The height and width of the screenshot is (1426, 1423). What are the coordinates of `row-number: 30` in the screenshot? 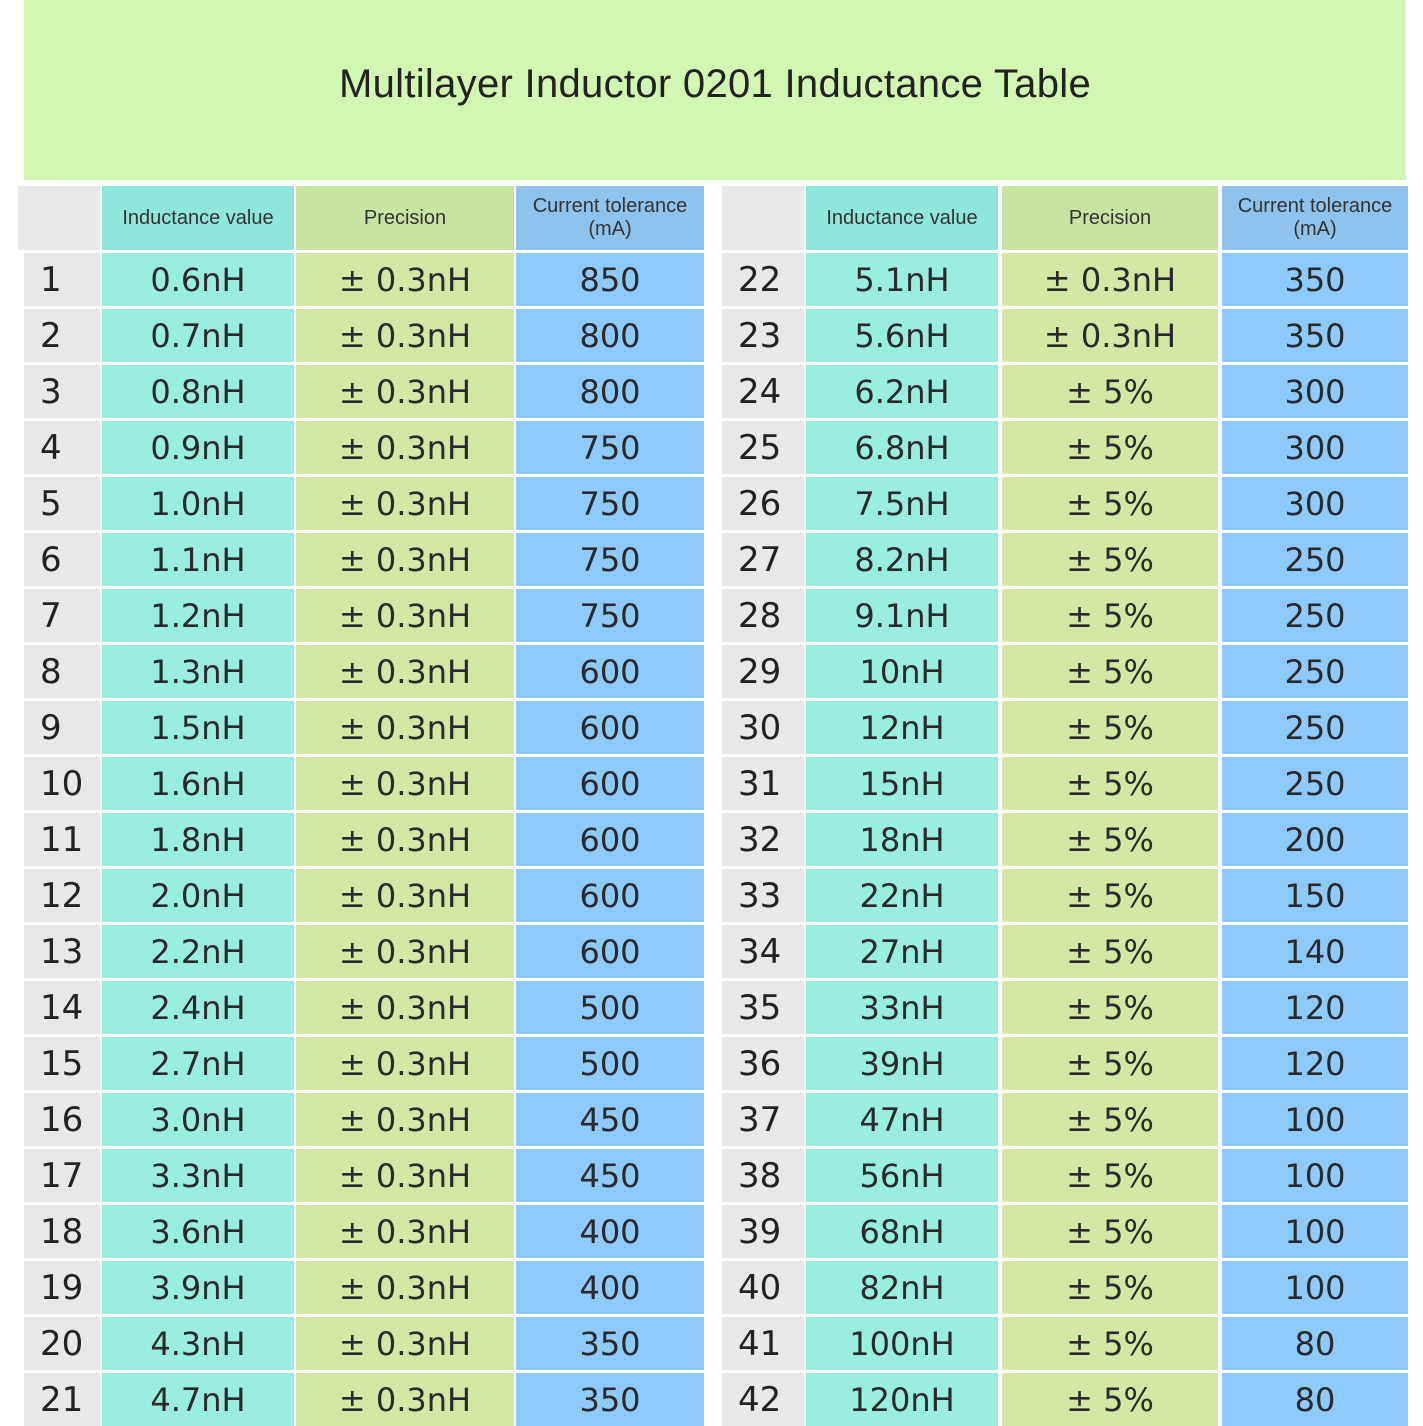 It's located at (763, 727).